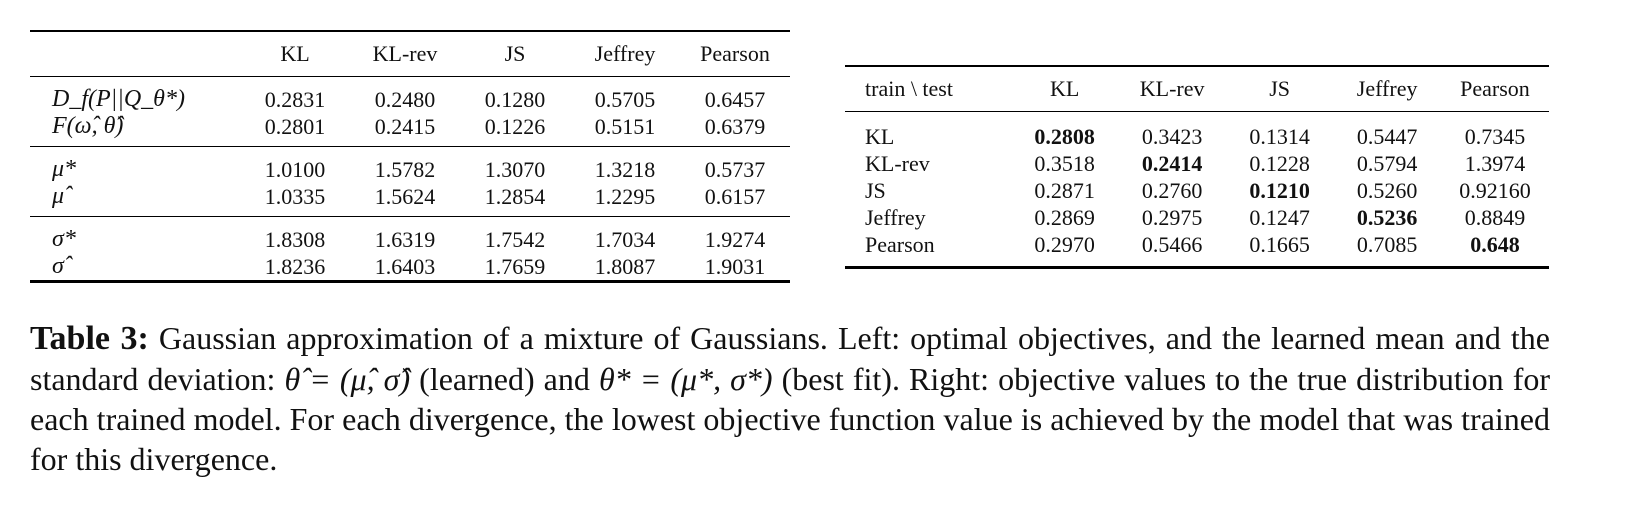  I want to click on table-cell: 0.5737, so click(735, 169).